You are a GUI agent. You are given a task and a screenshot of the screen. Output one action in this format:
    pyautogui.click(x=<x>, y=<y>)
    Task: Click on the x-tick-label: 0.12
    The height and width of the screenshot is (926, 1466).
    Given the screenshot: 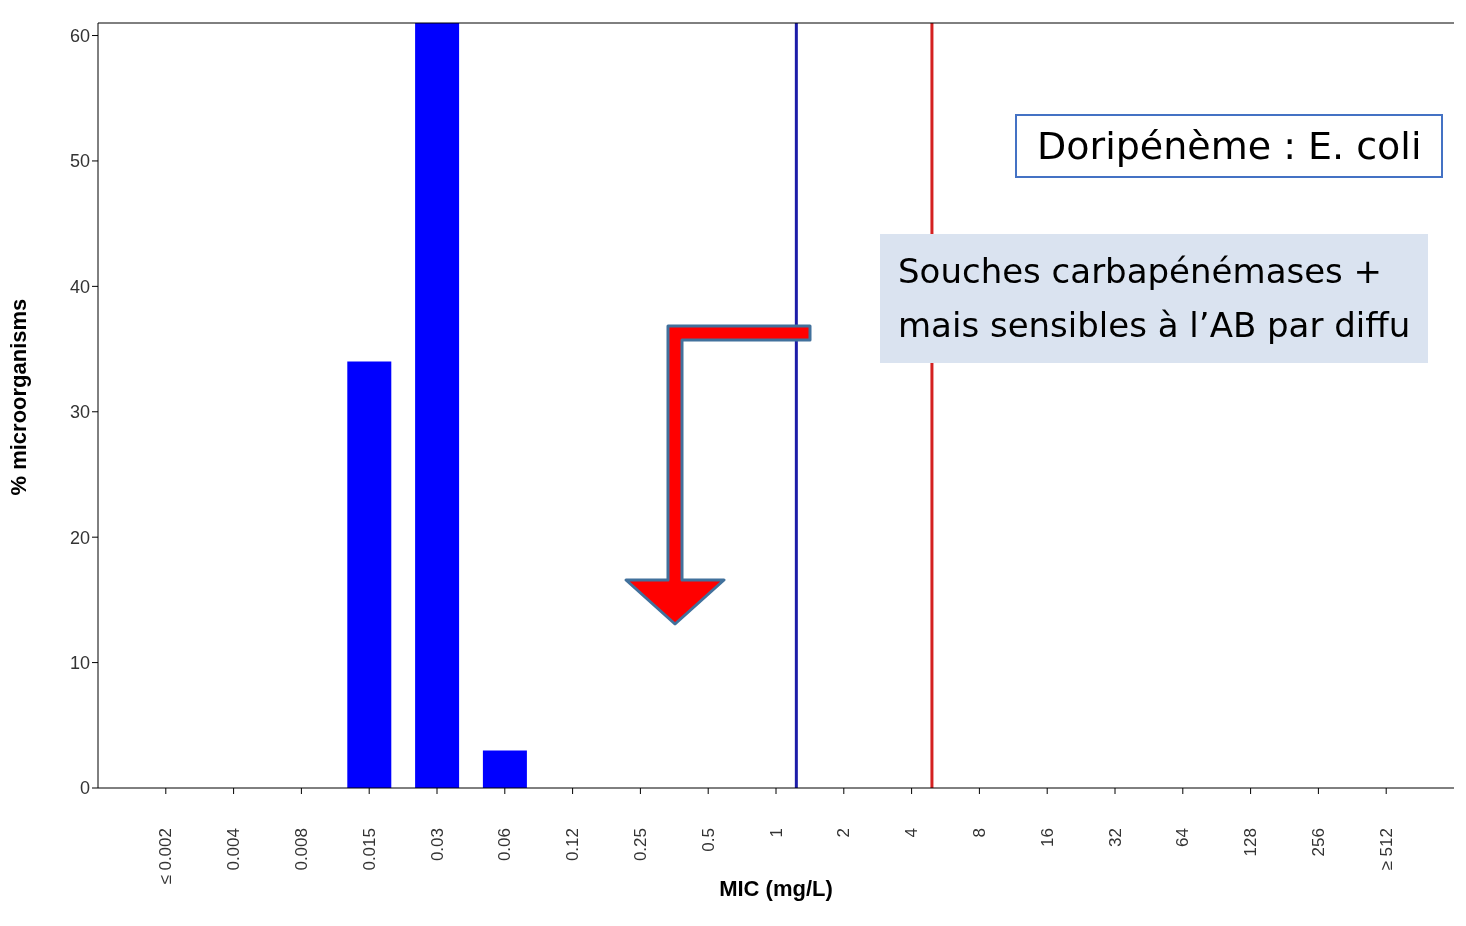 What is the action you would take?
    pyautogui.click(x=573, y=845)
    